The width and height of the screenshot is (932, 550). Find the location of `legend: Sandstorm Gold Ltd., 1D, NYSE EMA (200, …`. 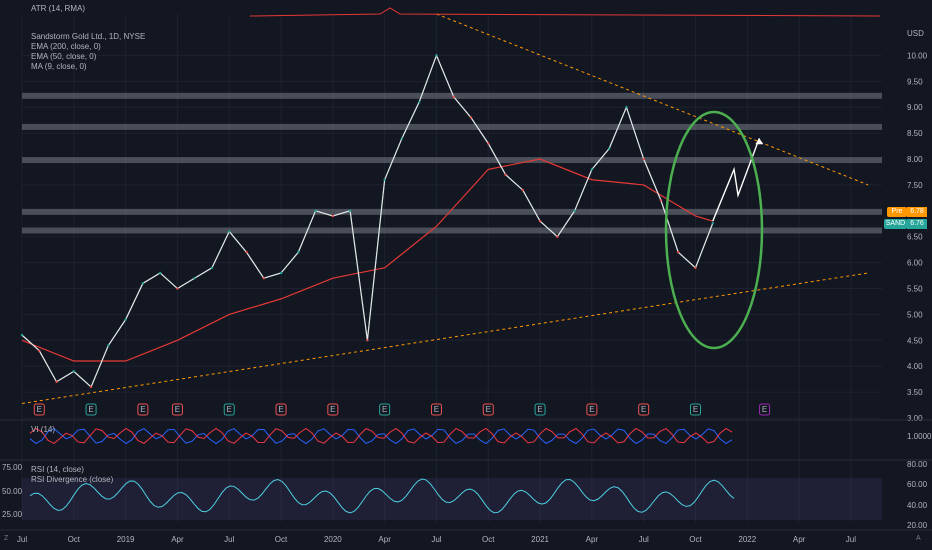

legend: Sandstorm Gold Ltd., 1D, NYSE EMA (200, … is located at coordinates (88, 52).